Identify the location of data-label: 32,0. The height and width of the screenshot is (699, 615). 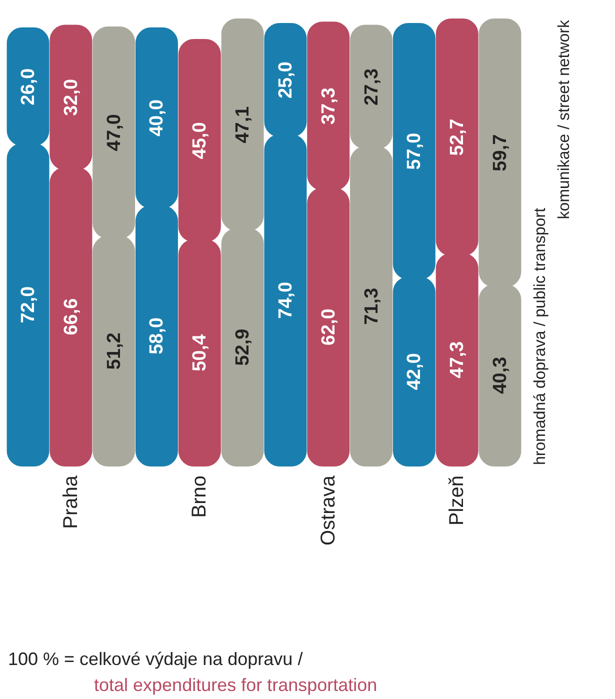
(71, 97).